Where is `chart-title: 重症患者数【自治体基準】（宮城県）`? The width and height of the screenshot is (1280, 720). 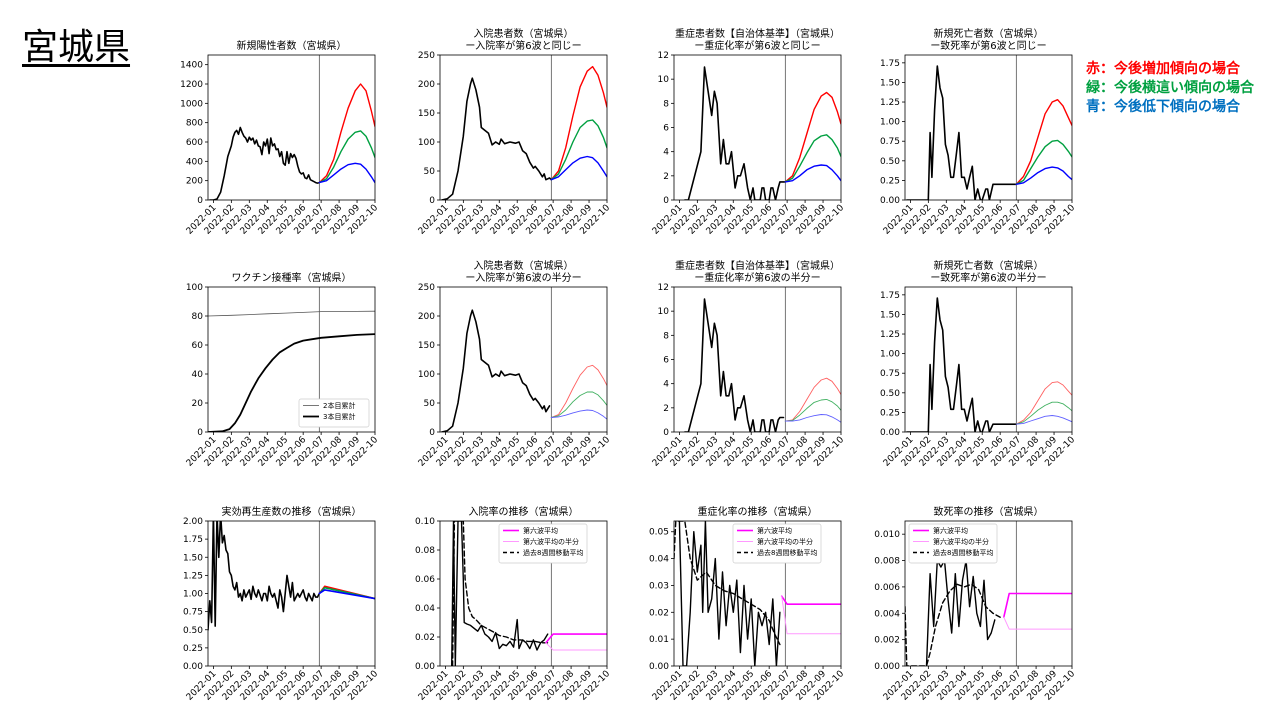 chart-title: 重症患者数【自治体基準】（宮城県） is located at coordinates (757, 265).